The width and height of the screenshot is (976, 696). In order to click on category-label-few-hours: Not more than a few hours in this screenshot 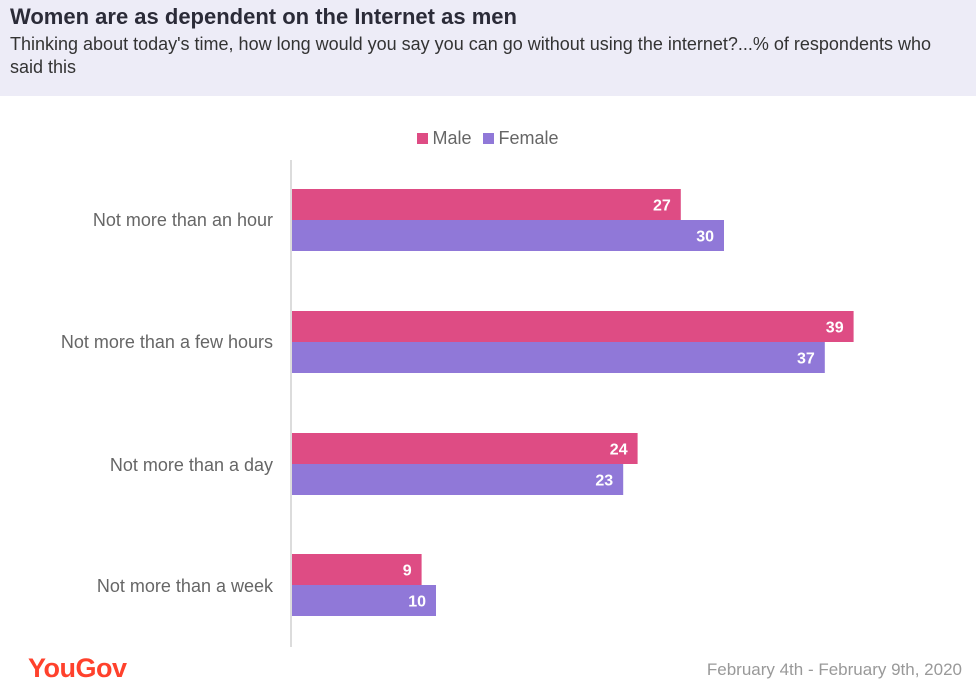, I will do `click(166, 342)`.